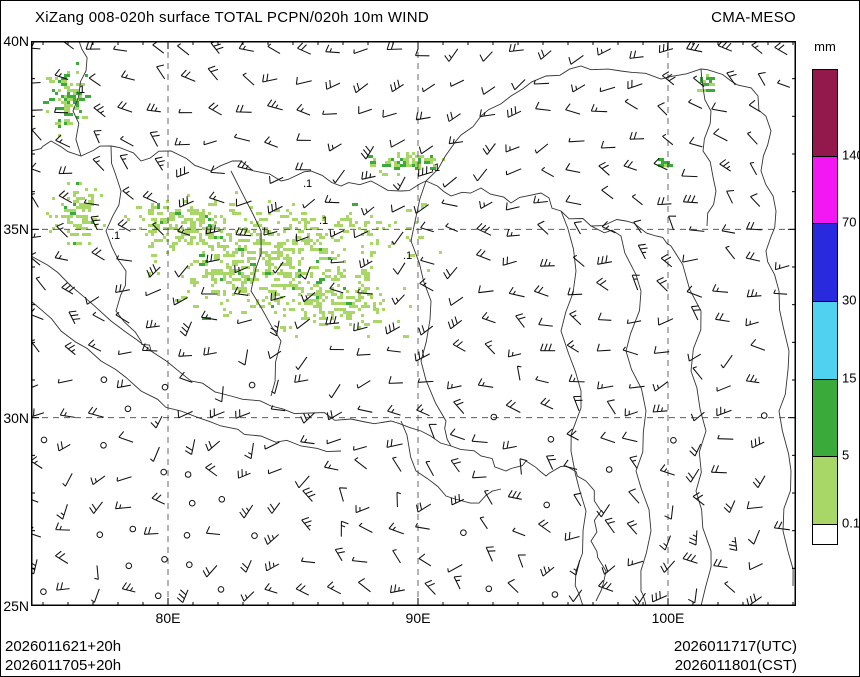 Image resolution: width=860 pixels, height=677 pixels. I want to click on colorbar-tick-label: 30, so click(849, 300).